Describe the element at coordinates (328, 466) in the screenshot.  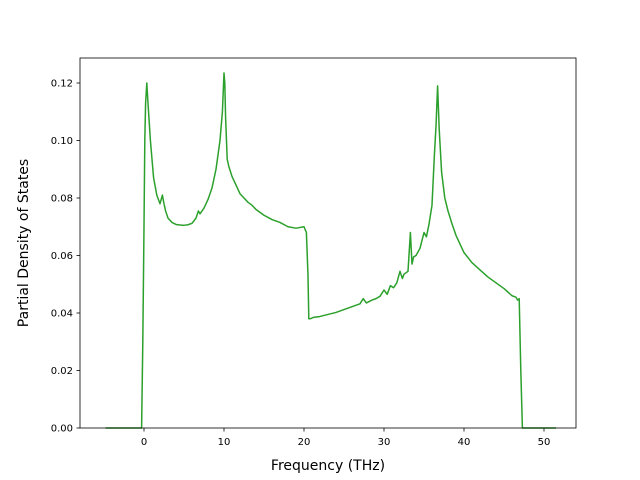
I see `x-axis-title: Frequency (THz)` at that location.